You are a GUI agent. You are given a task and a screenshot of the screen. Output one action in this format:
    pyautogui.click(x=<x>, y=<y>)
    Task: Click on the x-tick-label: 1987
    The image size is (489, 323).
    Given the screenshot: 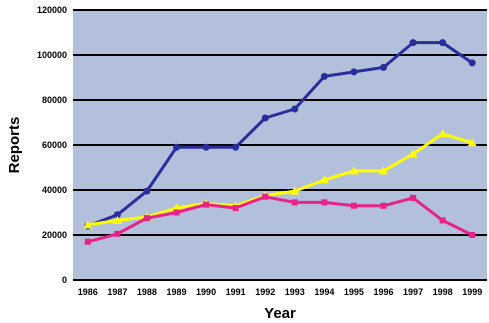 What is the action you would take?
    pyautogui.click(x=117, y=292)
    